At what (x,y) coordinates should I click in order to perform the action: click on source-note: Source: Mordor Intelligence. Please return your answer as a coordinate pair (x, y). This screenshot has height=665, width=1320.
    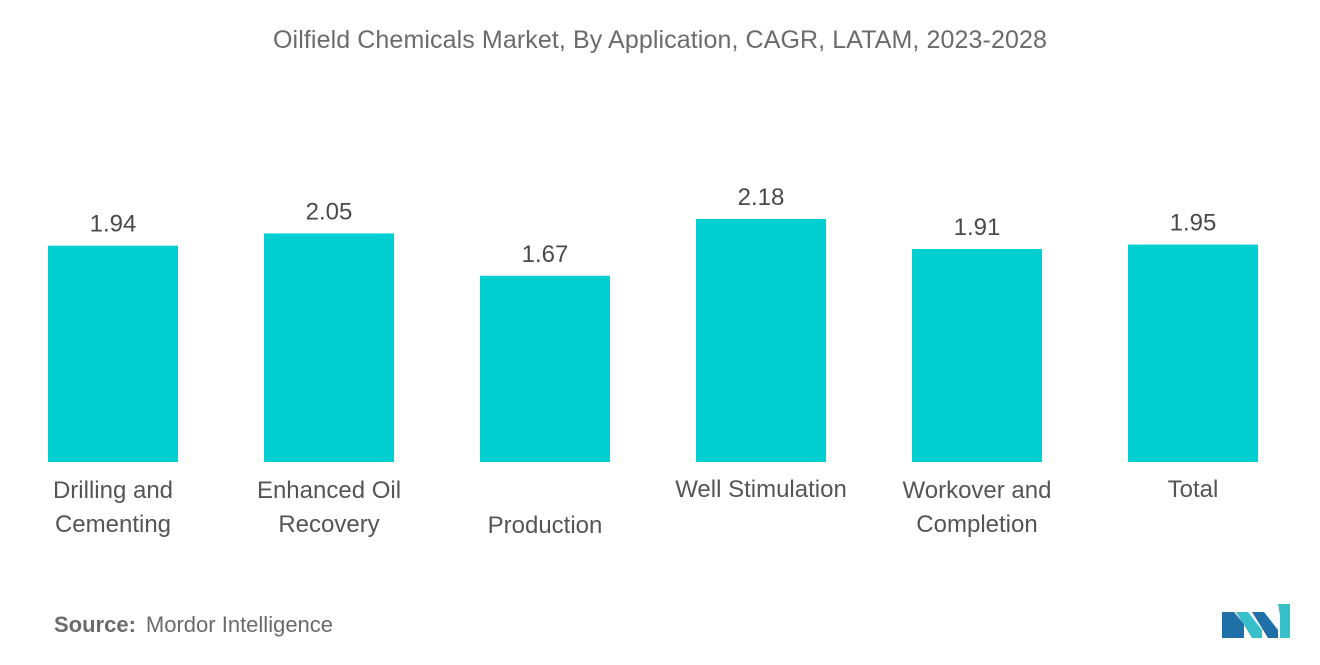
    Looking at the image, I should click on (193, 625).